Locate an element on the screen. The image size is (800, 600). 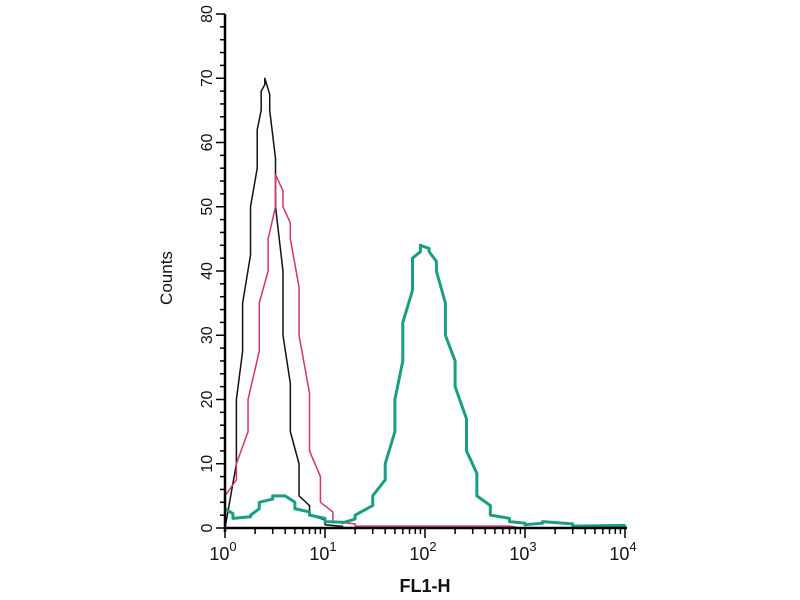
x-tick-label: 10³ is located at coordinates (522, 551).